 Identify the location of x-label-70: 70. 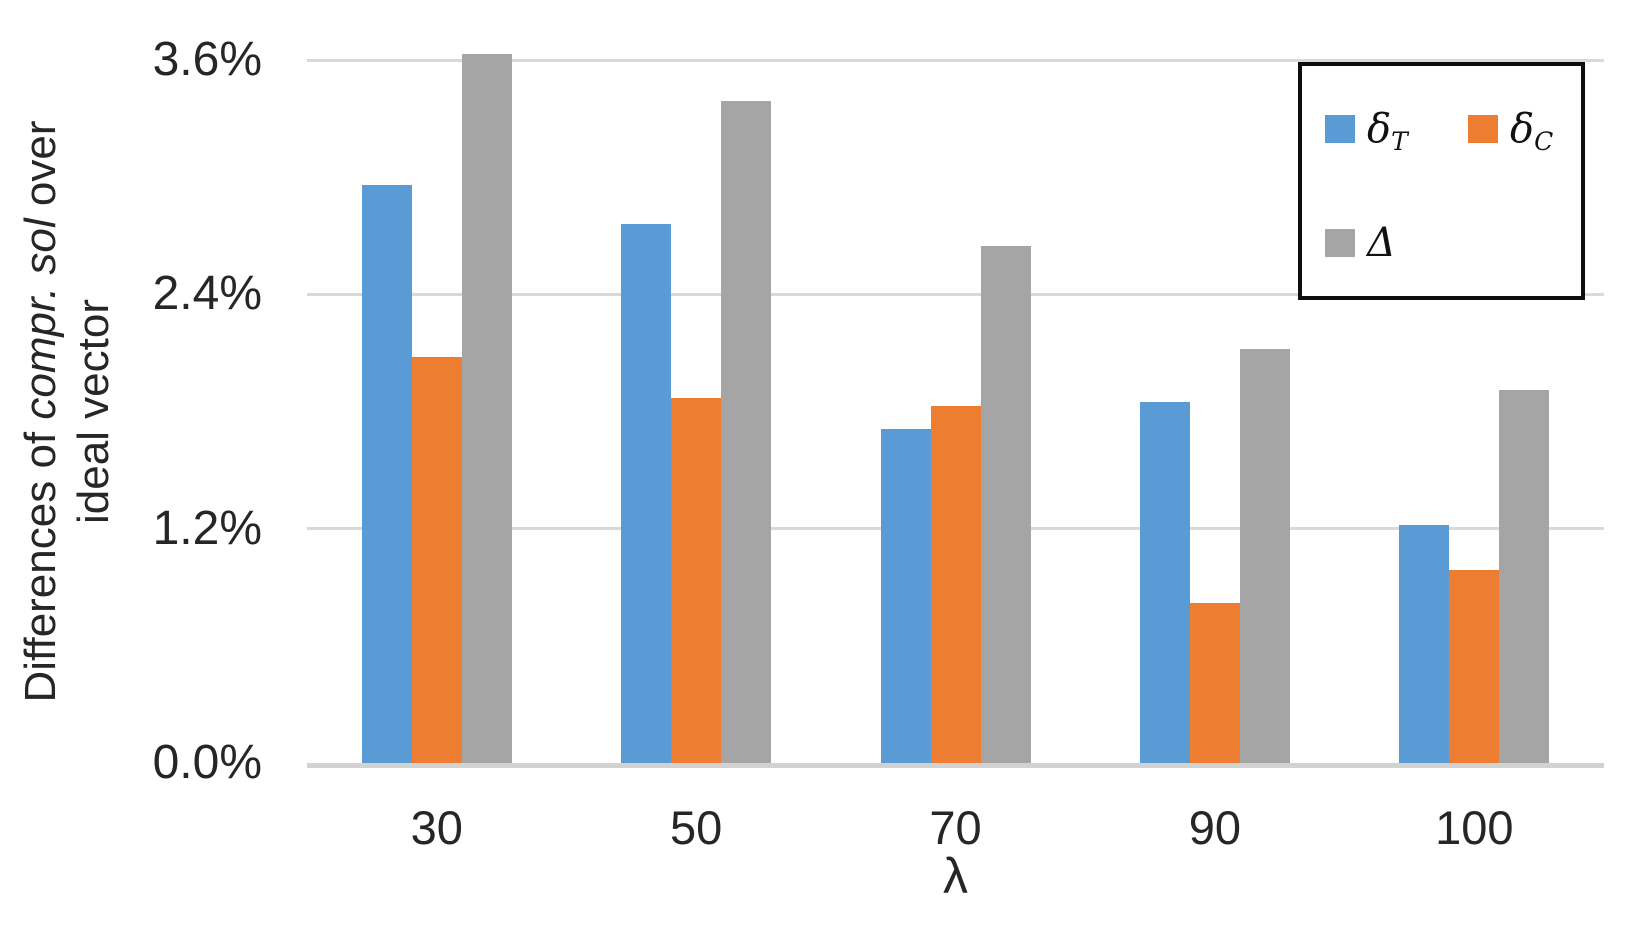
(955, 827).